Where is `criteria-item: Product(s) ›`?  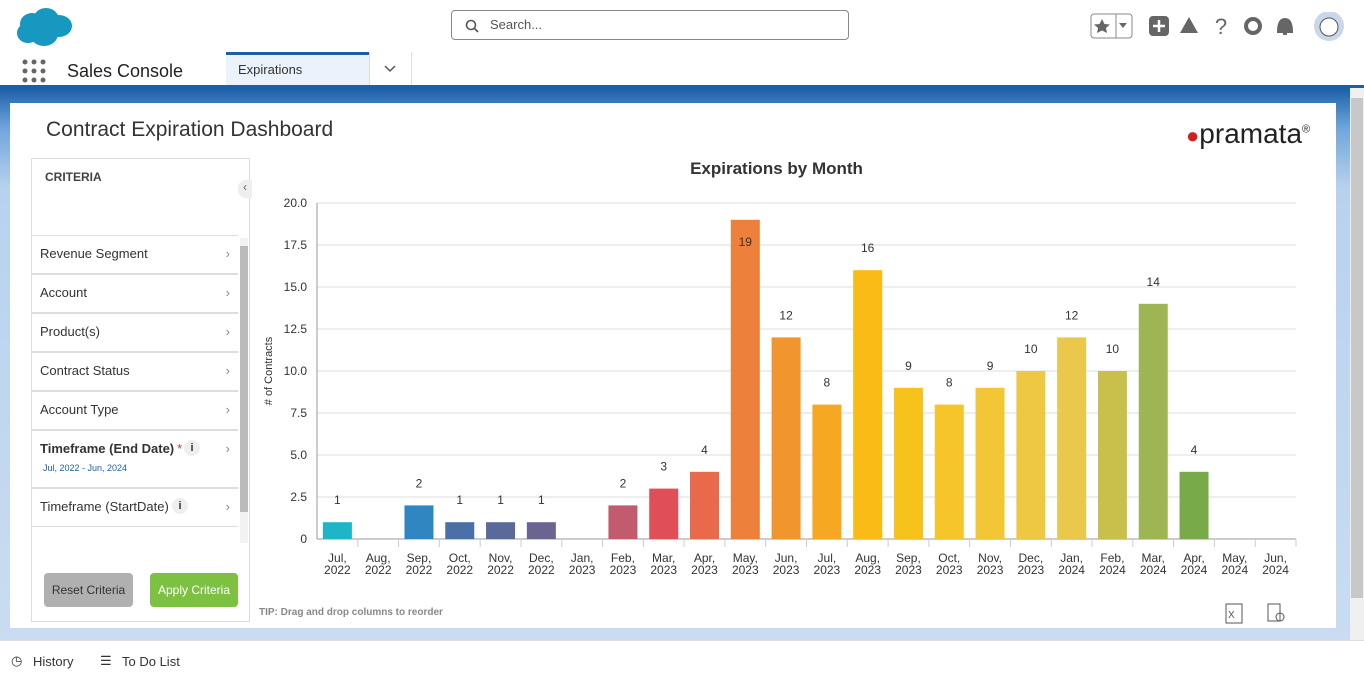
criteria-item: Product(s) › is located at coordinates (135, 332).